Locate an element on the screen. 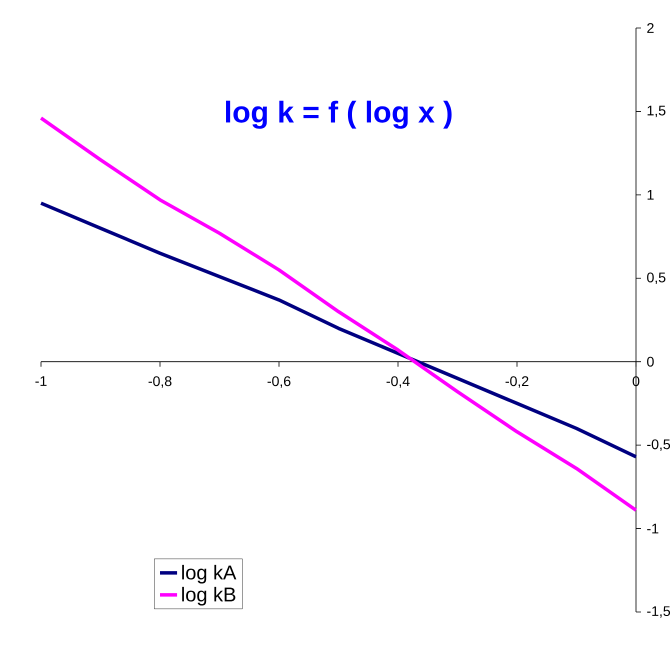  y-tick-label: 1,5 is located at coordinates (657, 112).